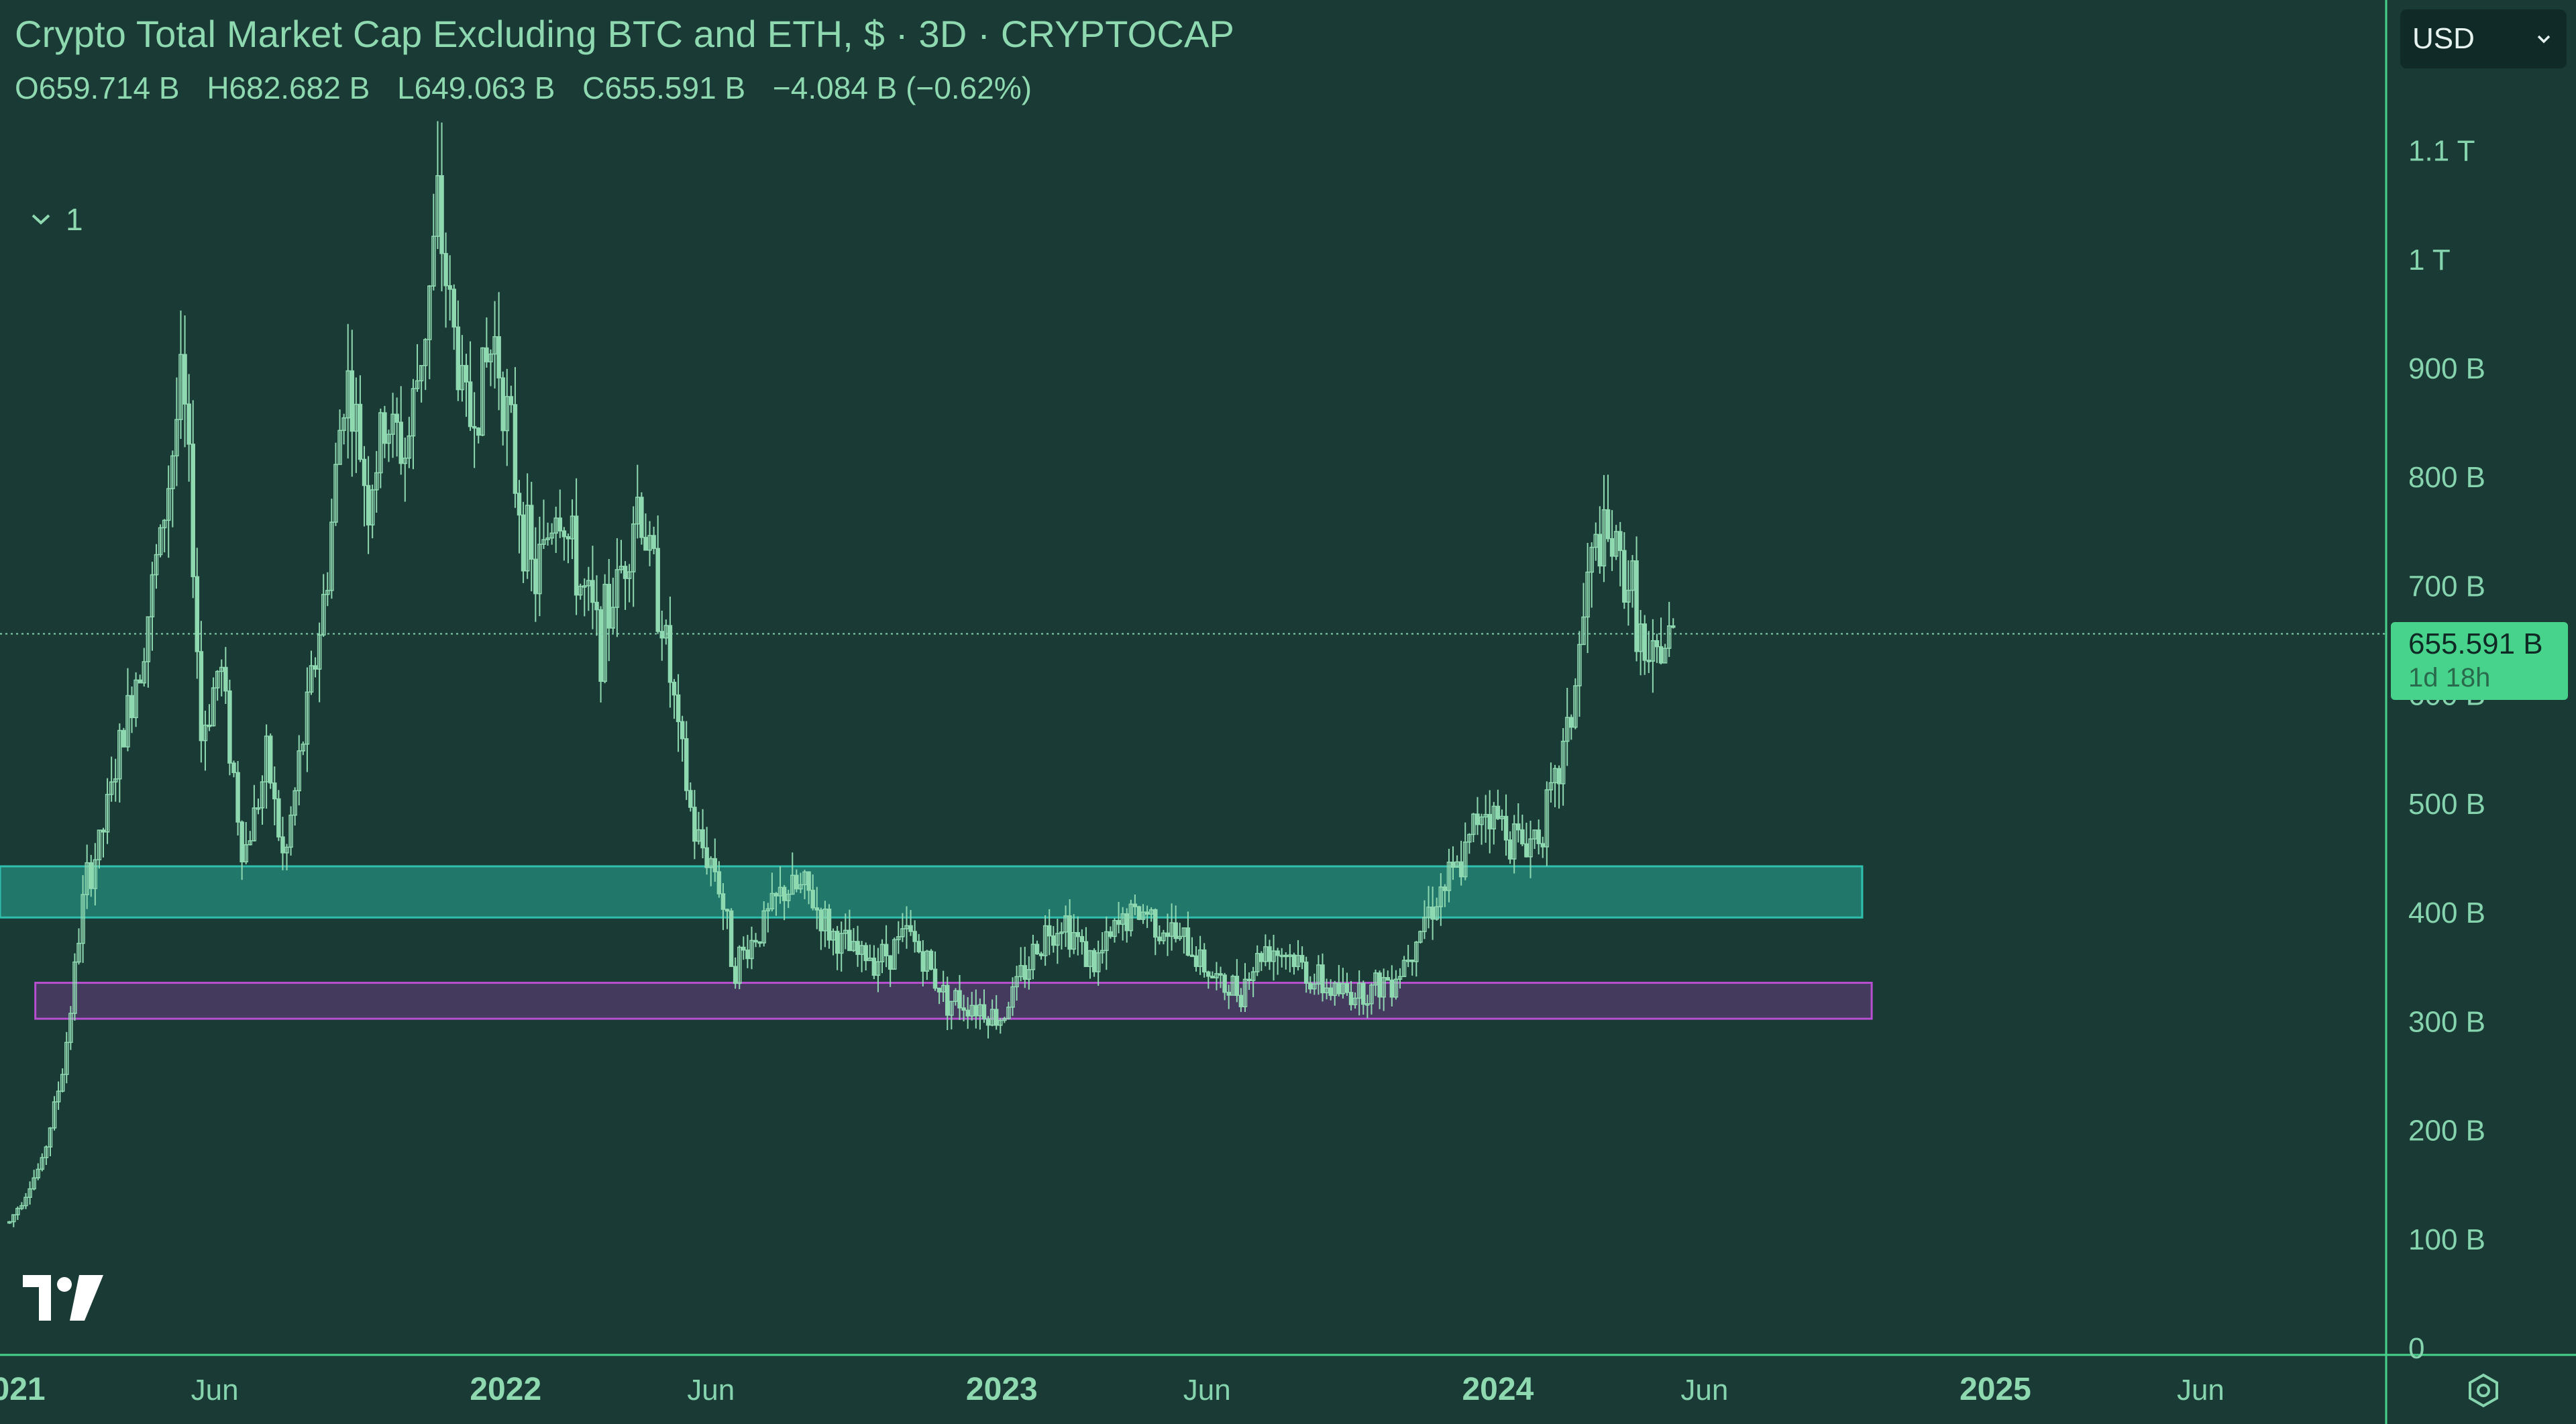 The height and width of the screenshot is (1424, 2576). What do you see at coordinates (2443, 38) in the screenshot?
I see `currency-value: USD` at bounding box center [2443, 38].